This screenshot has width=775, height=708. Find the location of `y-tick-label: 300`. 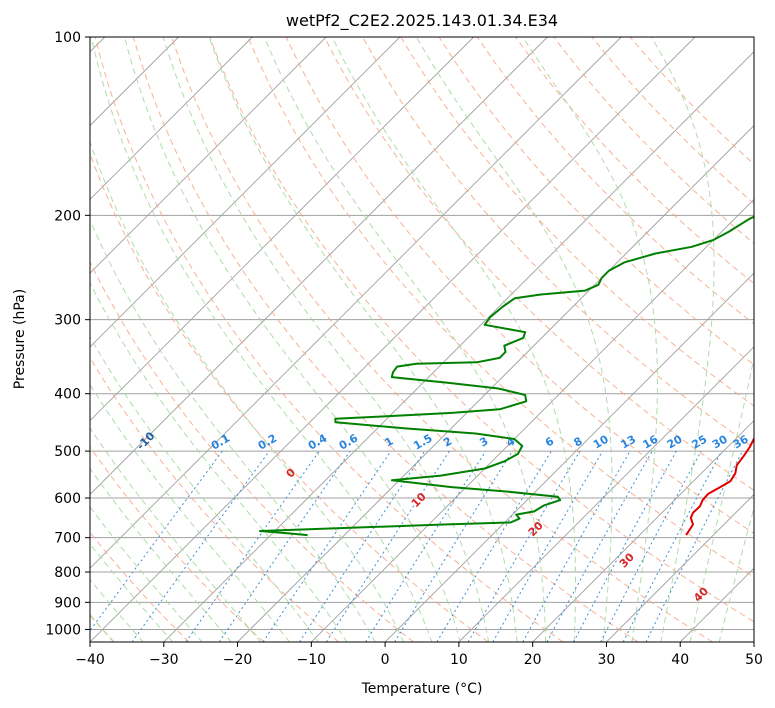

y-tick-label: 300 is located at coordinates (67, 321).